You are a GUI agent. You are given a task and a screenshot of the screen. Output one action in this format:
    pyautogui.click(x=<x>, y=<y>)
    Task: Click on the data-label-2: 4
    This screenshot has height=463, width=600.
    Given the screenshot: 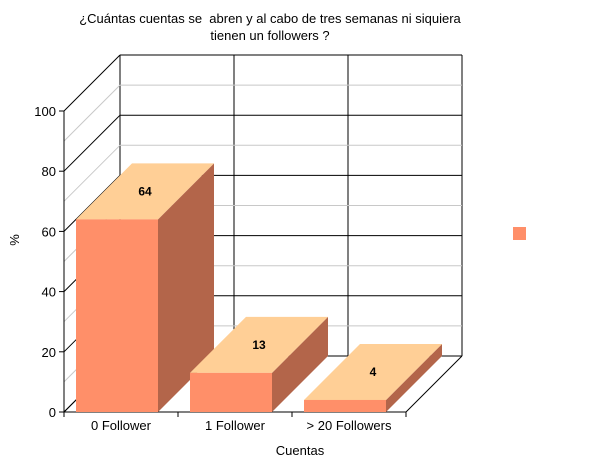 What is the action you would take?
    pyautogui.click(x=373, y=372)
    